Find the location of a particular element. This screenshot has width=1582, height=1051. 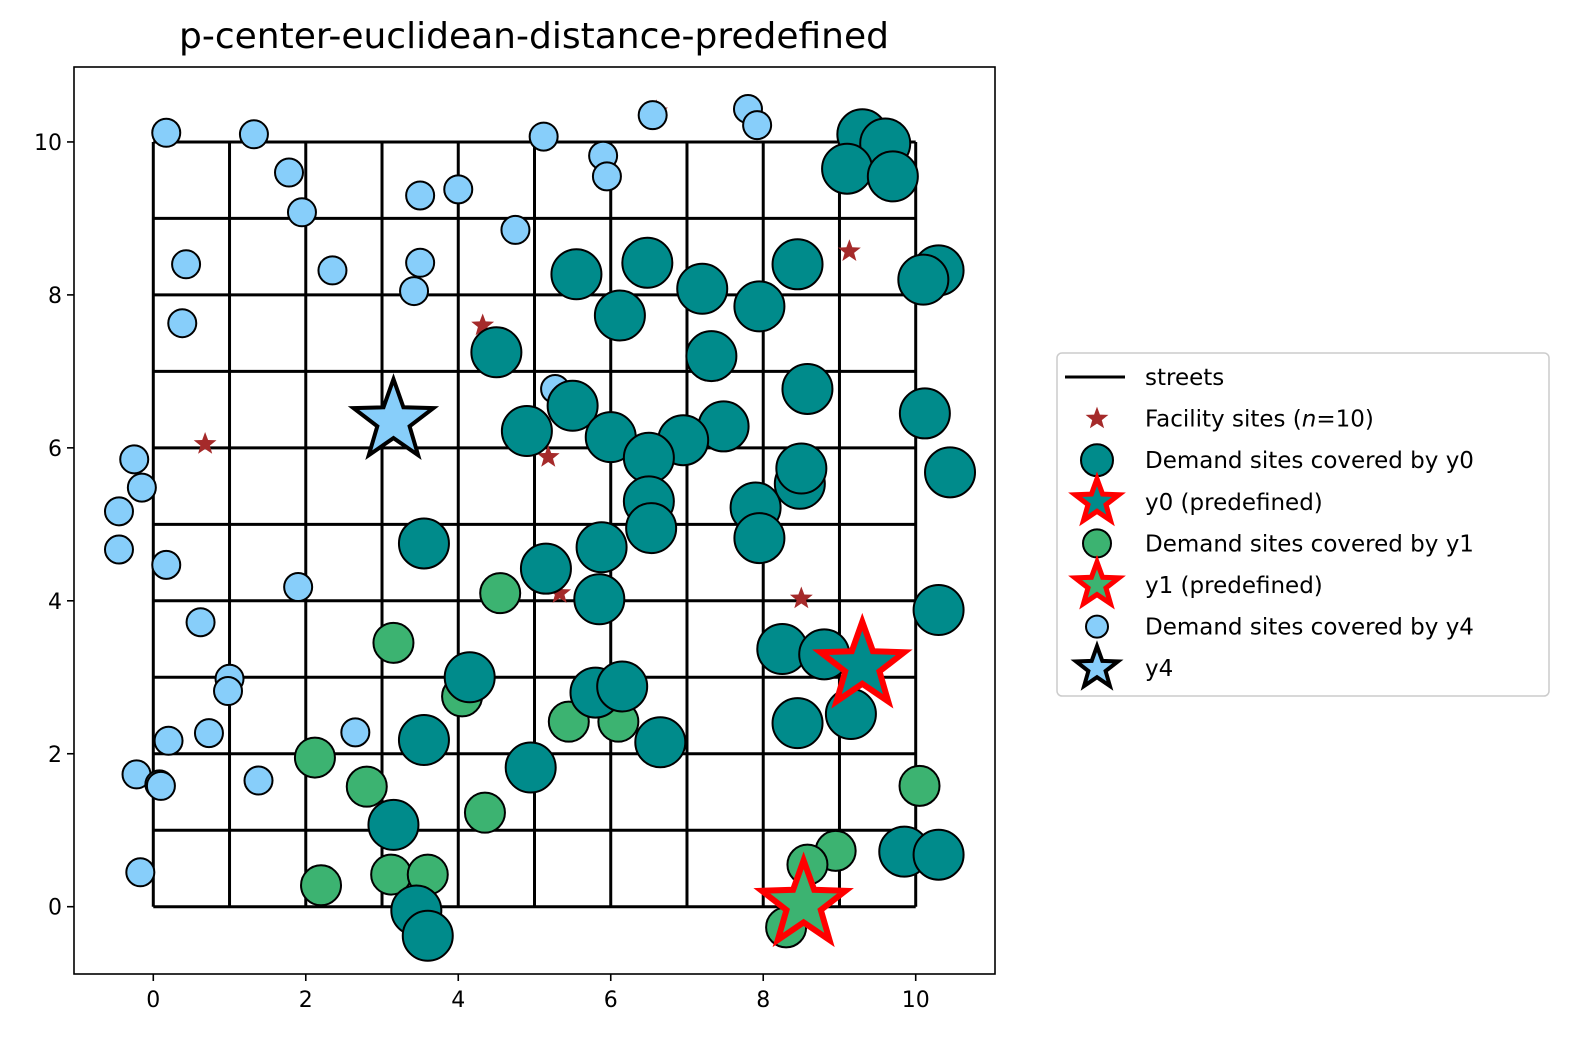

legend-item-y1_site: y1 (predefined) is located at coordinates (1195, 582).